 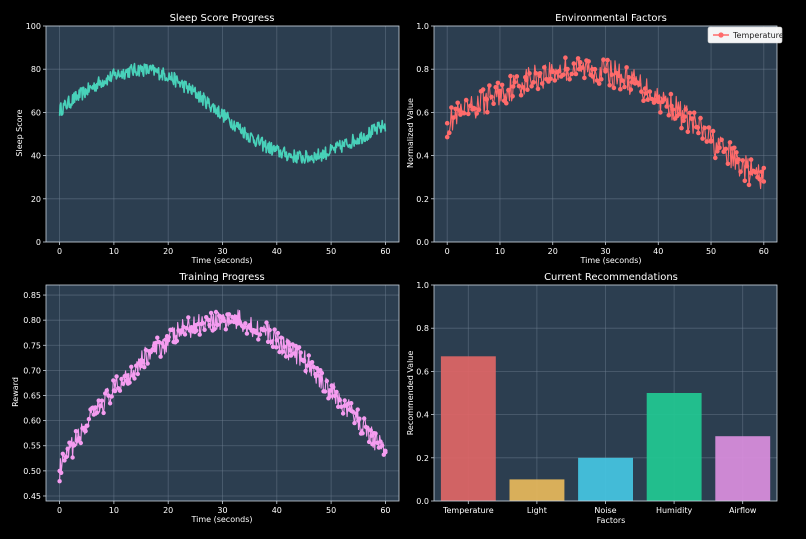 What do you see at coordinates (422, 156) in the screenshot?
I see `env-y-tick-label: 0.4` at bounding box center [422, 156].